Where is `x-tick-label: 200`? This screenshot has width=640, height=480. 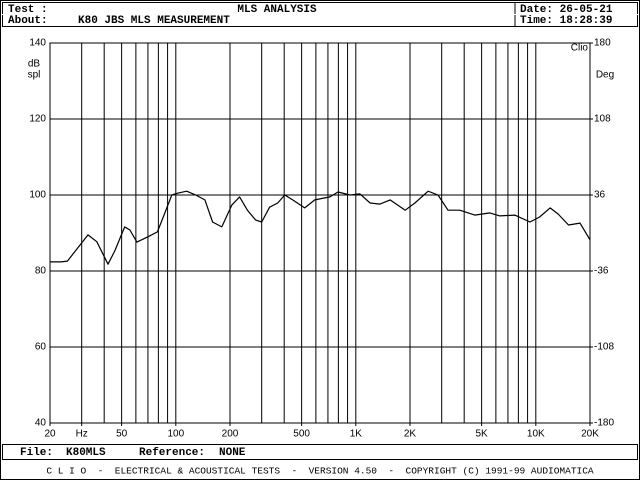 x-tick-label: 200 is located at coordinates (230, 434).